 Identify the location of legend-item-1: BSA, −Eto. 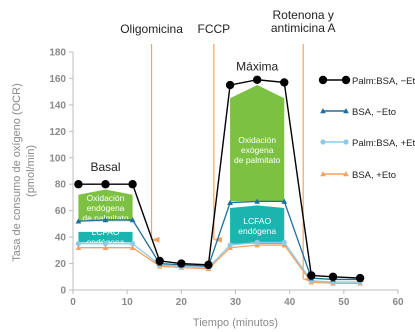
(358, 112).